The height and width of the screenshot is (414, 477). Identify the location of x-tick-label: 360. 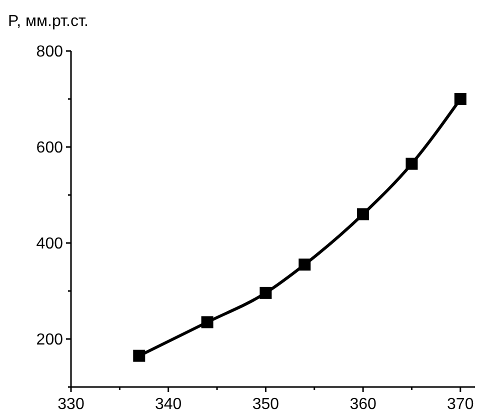
(363, 404).